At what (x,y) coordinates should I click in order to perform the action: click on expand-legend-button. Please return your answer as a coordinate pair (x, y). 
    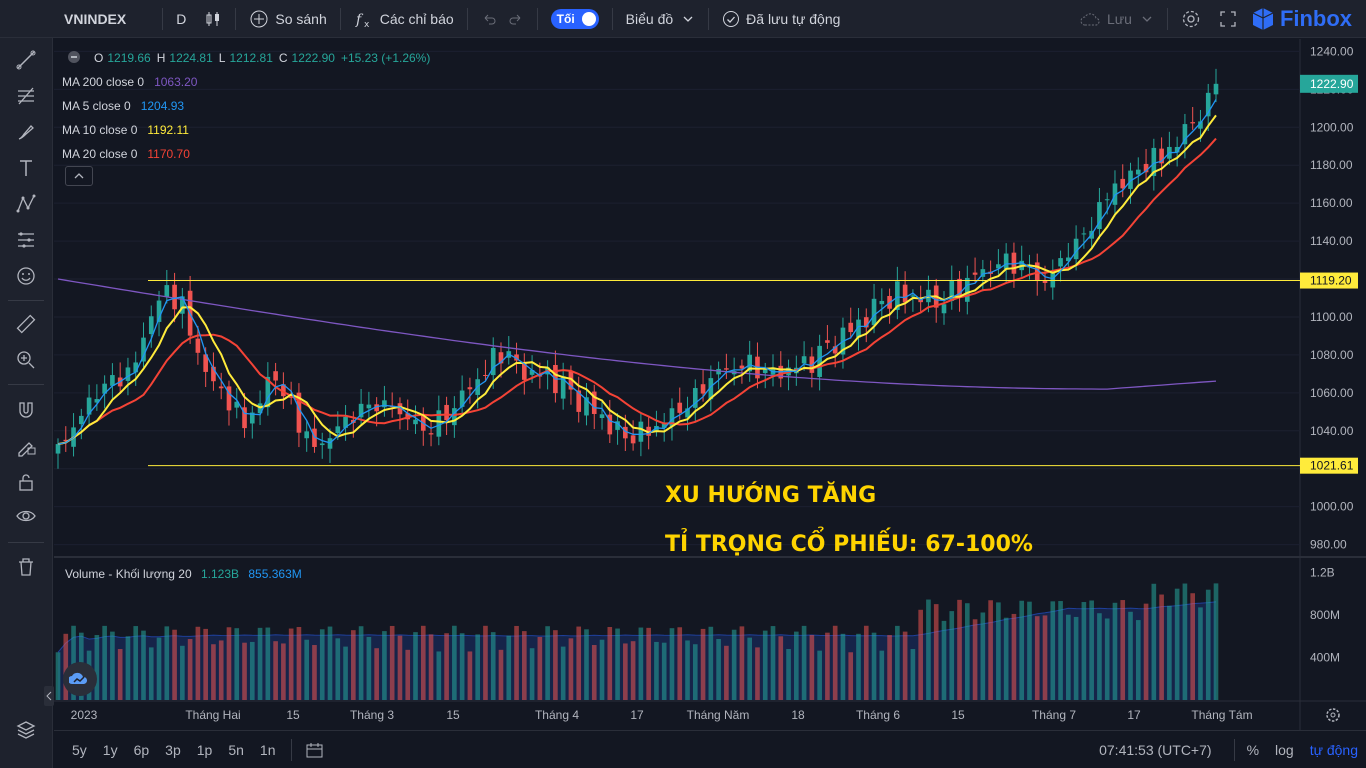
    Looking at the image, I should click on (79, 176).